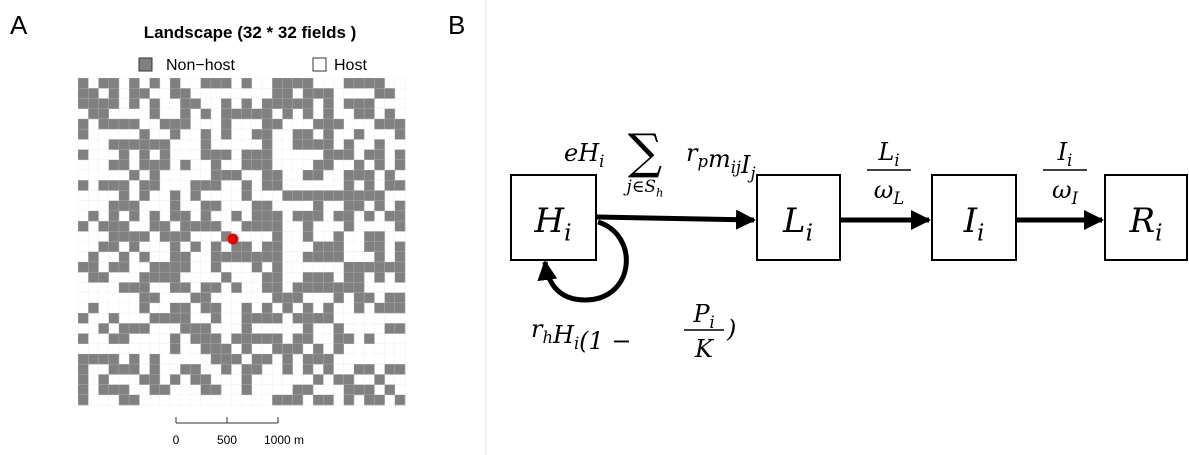 The height and width of the screenshot is (455, 1189). Describe the element at coordinates (719, 159) in the screenshot. I see `math-symbol: m` at that location.